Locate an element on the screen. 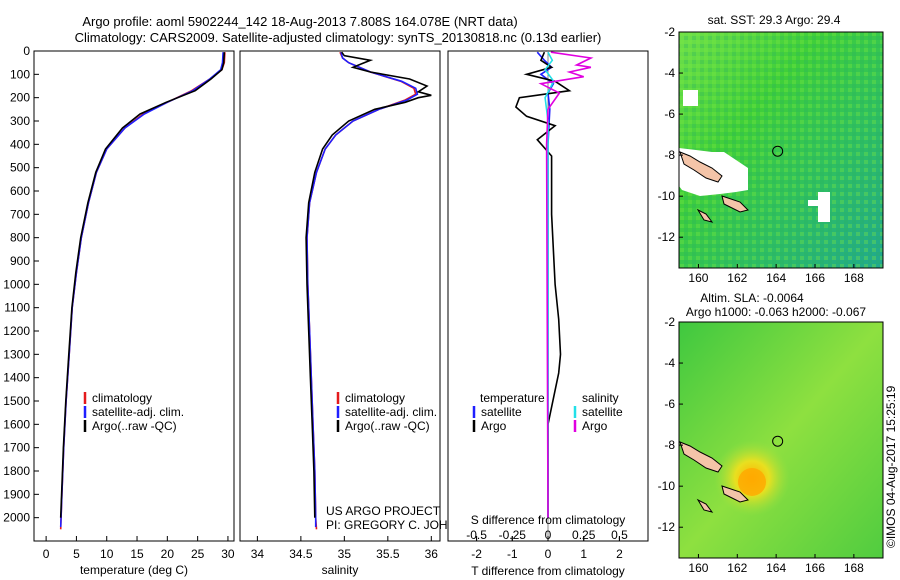 The image size is (900, 580). x-tick-label: -2 is located at coordinates (476, 554).